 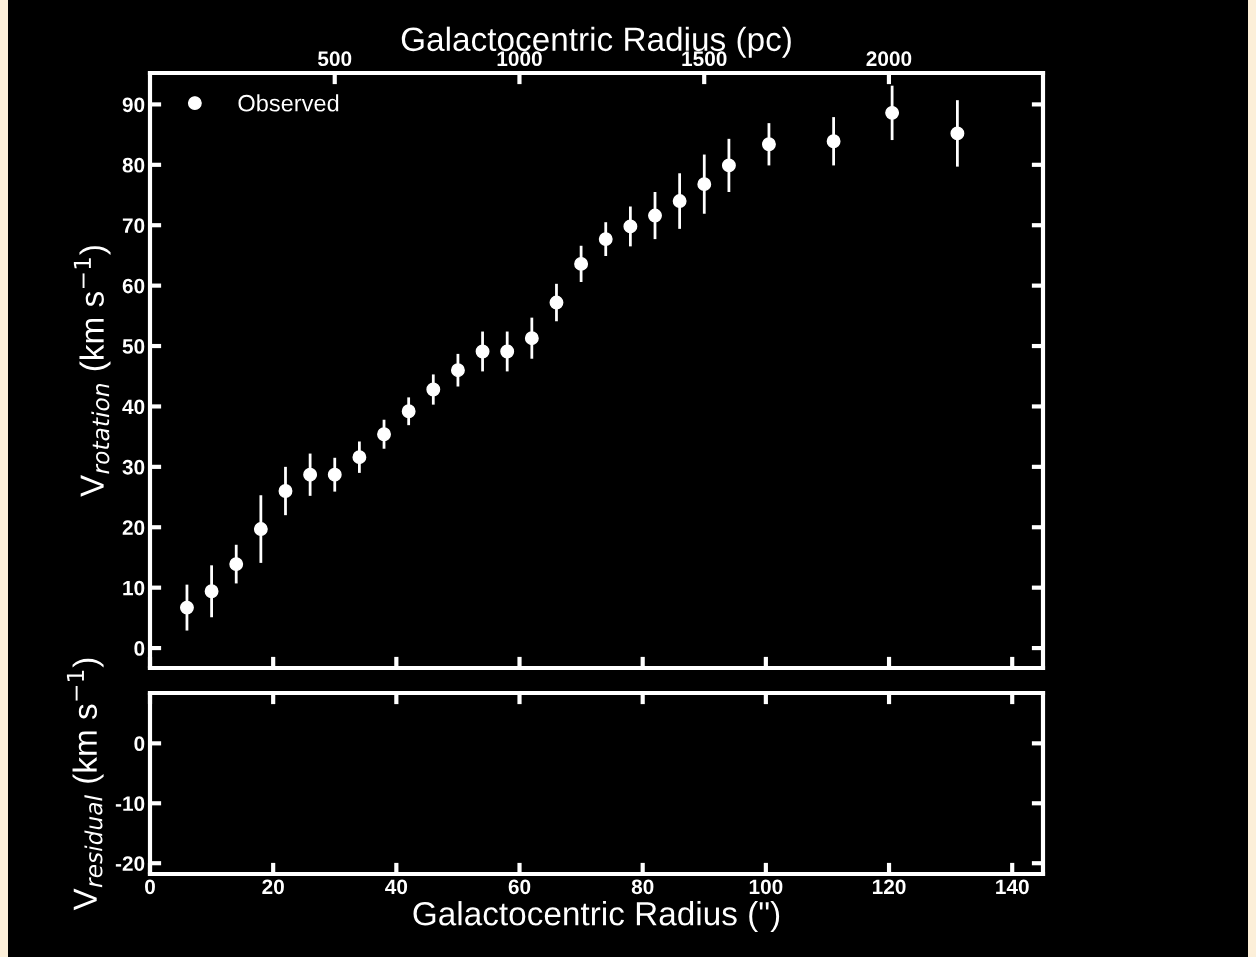 I want to click on x2-tick-label: 1500, so click(x=704, y=59).